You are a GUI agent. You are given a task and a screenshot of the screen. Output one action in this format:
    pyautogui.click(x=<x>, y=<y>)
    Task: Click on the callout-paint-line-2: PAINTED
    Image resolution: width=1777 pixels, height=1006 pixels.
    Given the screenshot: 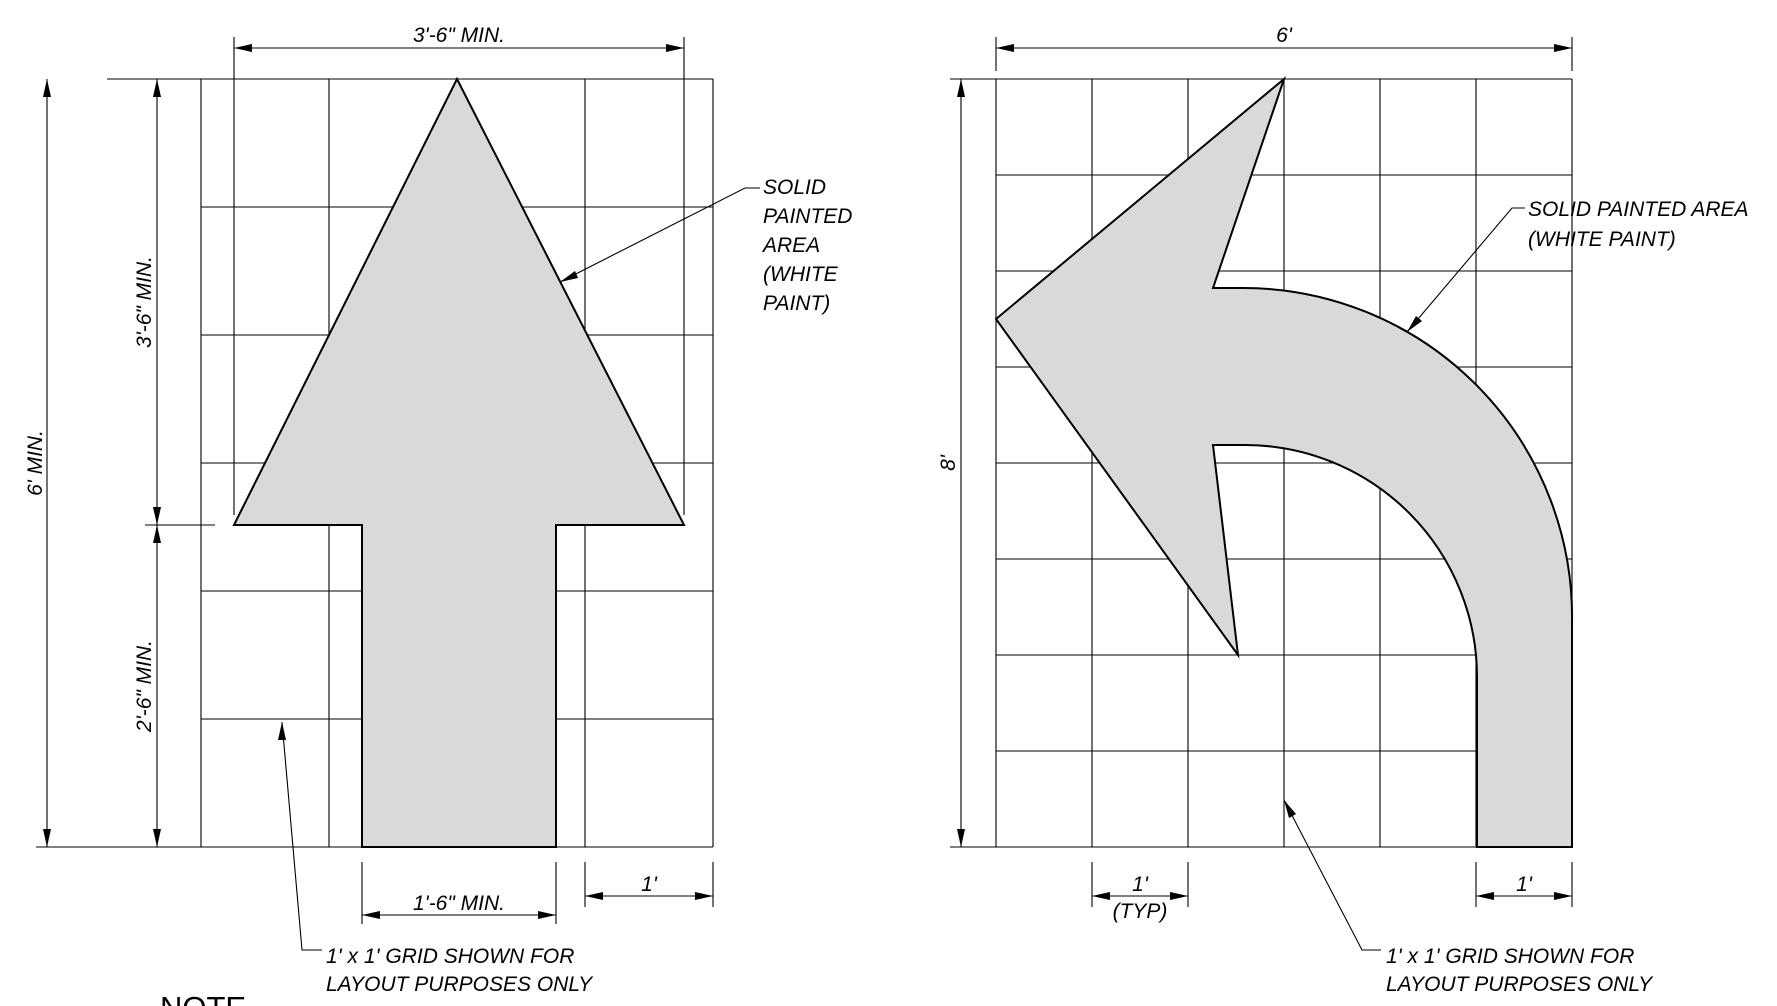 What is the action you would take?
    pyautogui.click(x=807, y=216)
    